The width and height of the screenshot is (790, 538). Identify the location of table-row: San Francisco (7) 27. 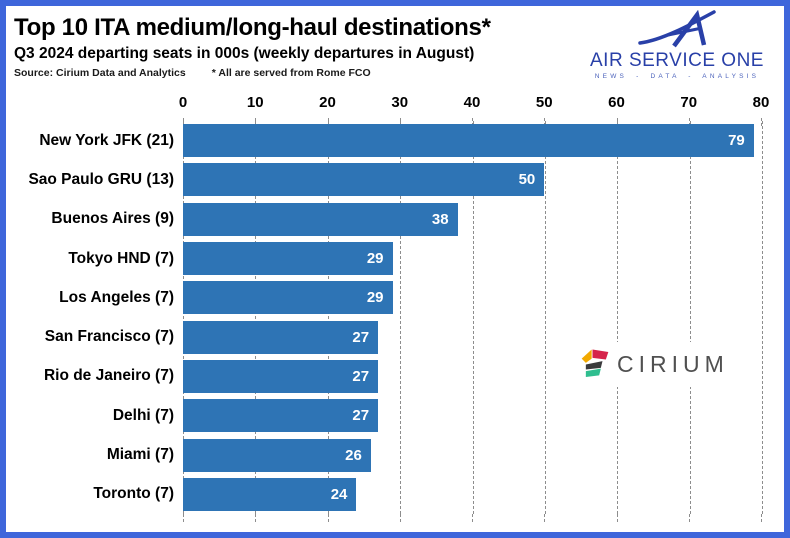
(395, 336).